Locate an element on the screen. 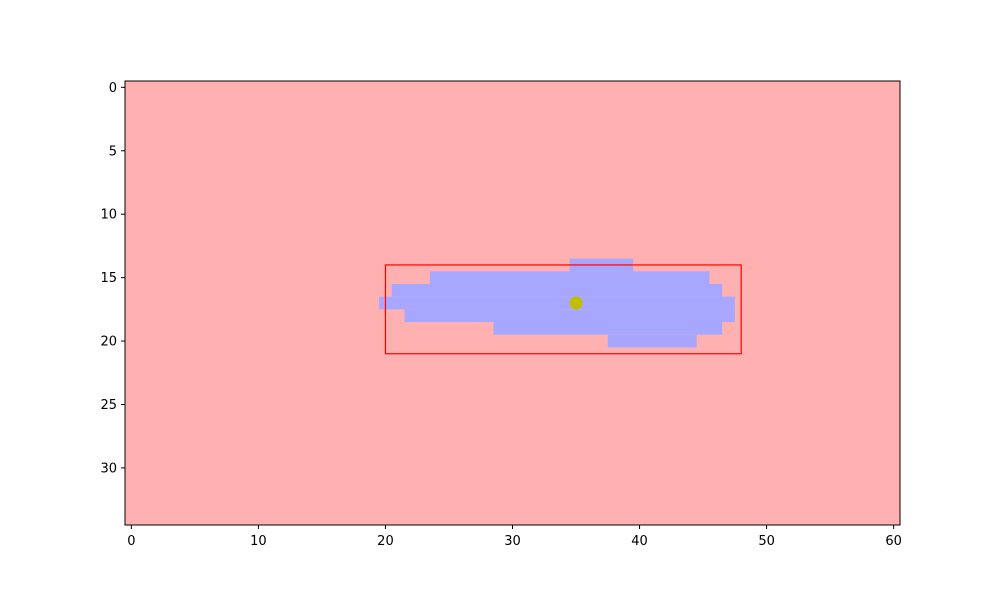 The height and width of the screenshot is (600, 1000). x-tick-label: 30 is located at coordinates (512, 541).